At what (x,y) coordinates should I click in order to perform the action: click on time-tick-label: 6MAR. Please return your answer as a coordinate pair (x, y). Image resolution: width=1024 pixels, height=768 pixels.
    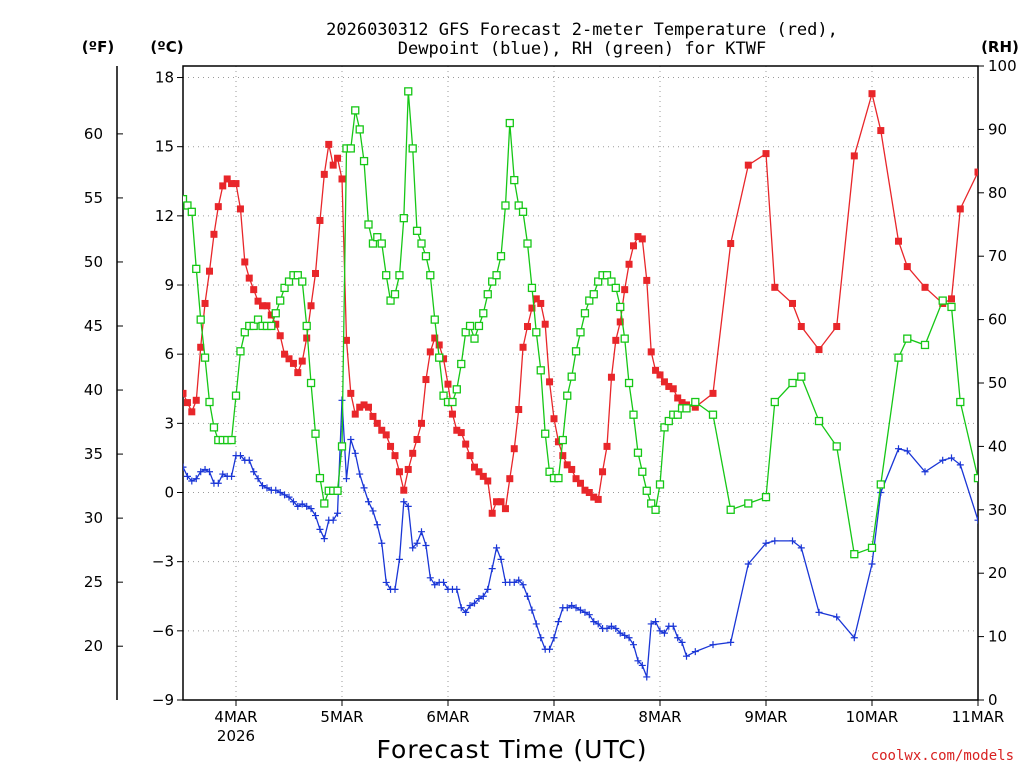
    Looking at the image, I should click on (447, 717).